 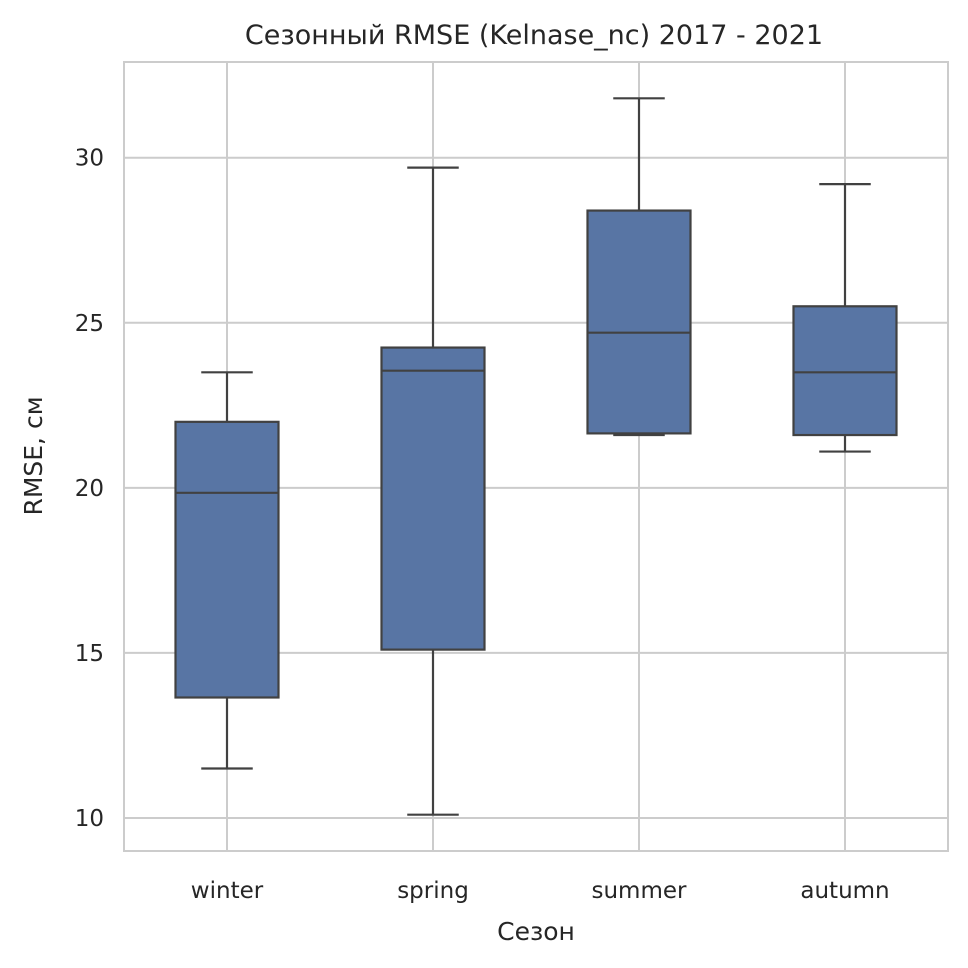 What do you see at coordinates (540, 891) in the screenshot?
I see `x-tick-labels: winter spring summer autumn` at bounding box center [540, 891].